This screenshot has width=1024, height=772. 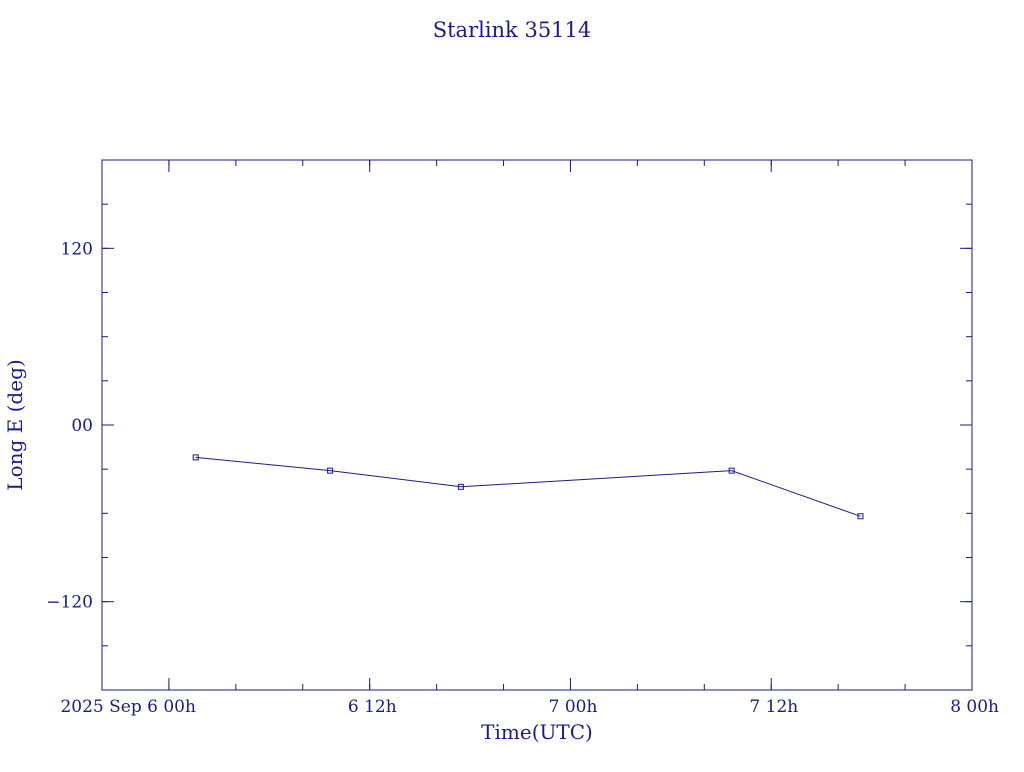 I want to click on series-line, so click(x=528, y=486).